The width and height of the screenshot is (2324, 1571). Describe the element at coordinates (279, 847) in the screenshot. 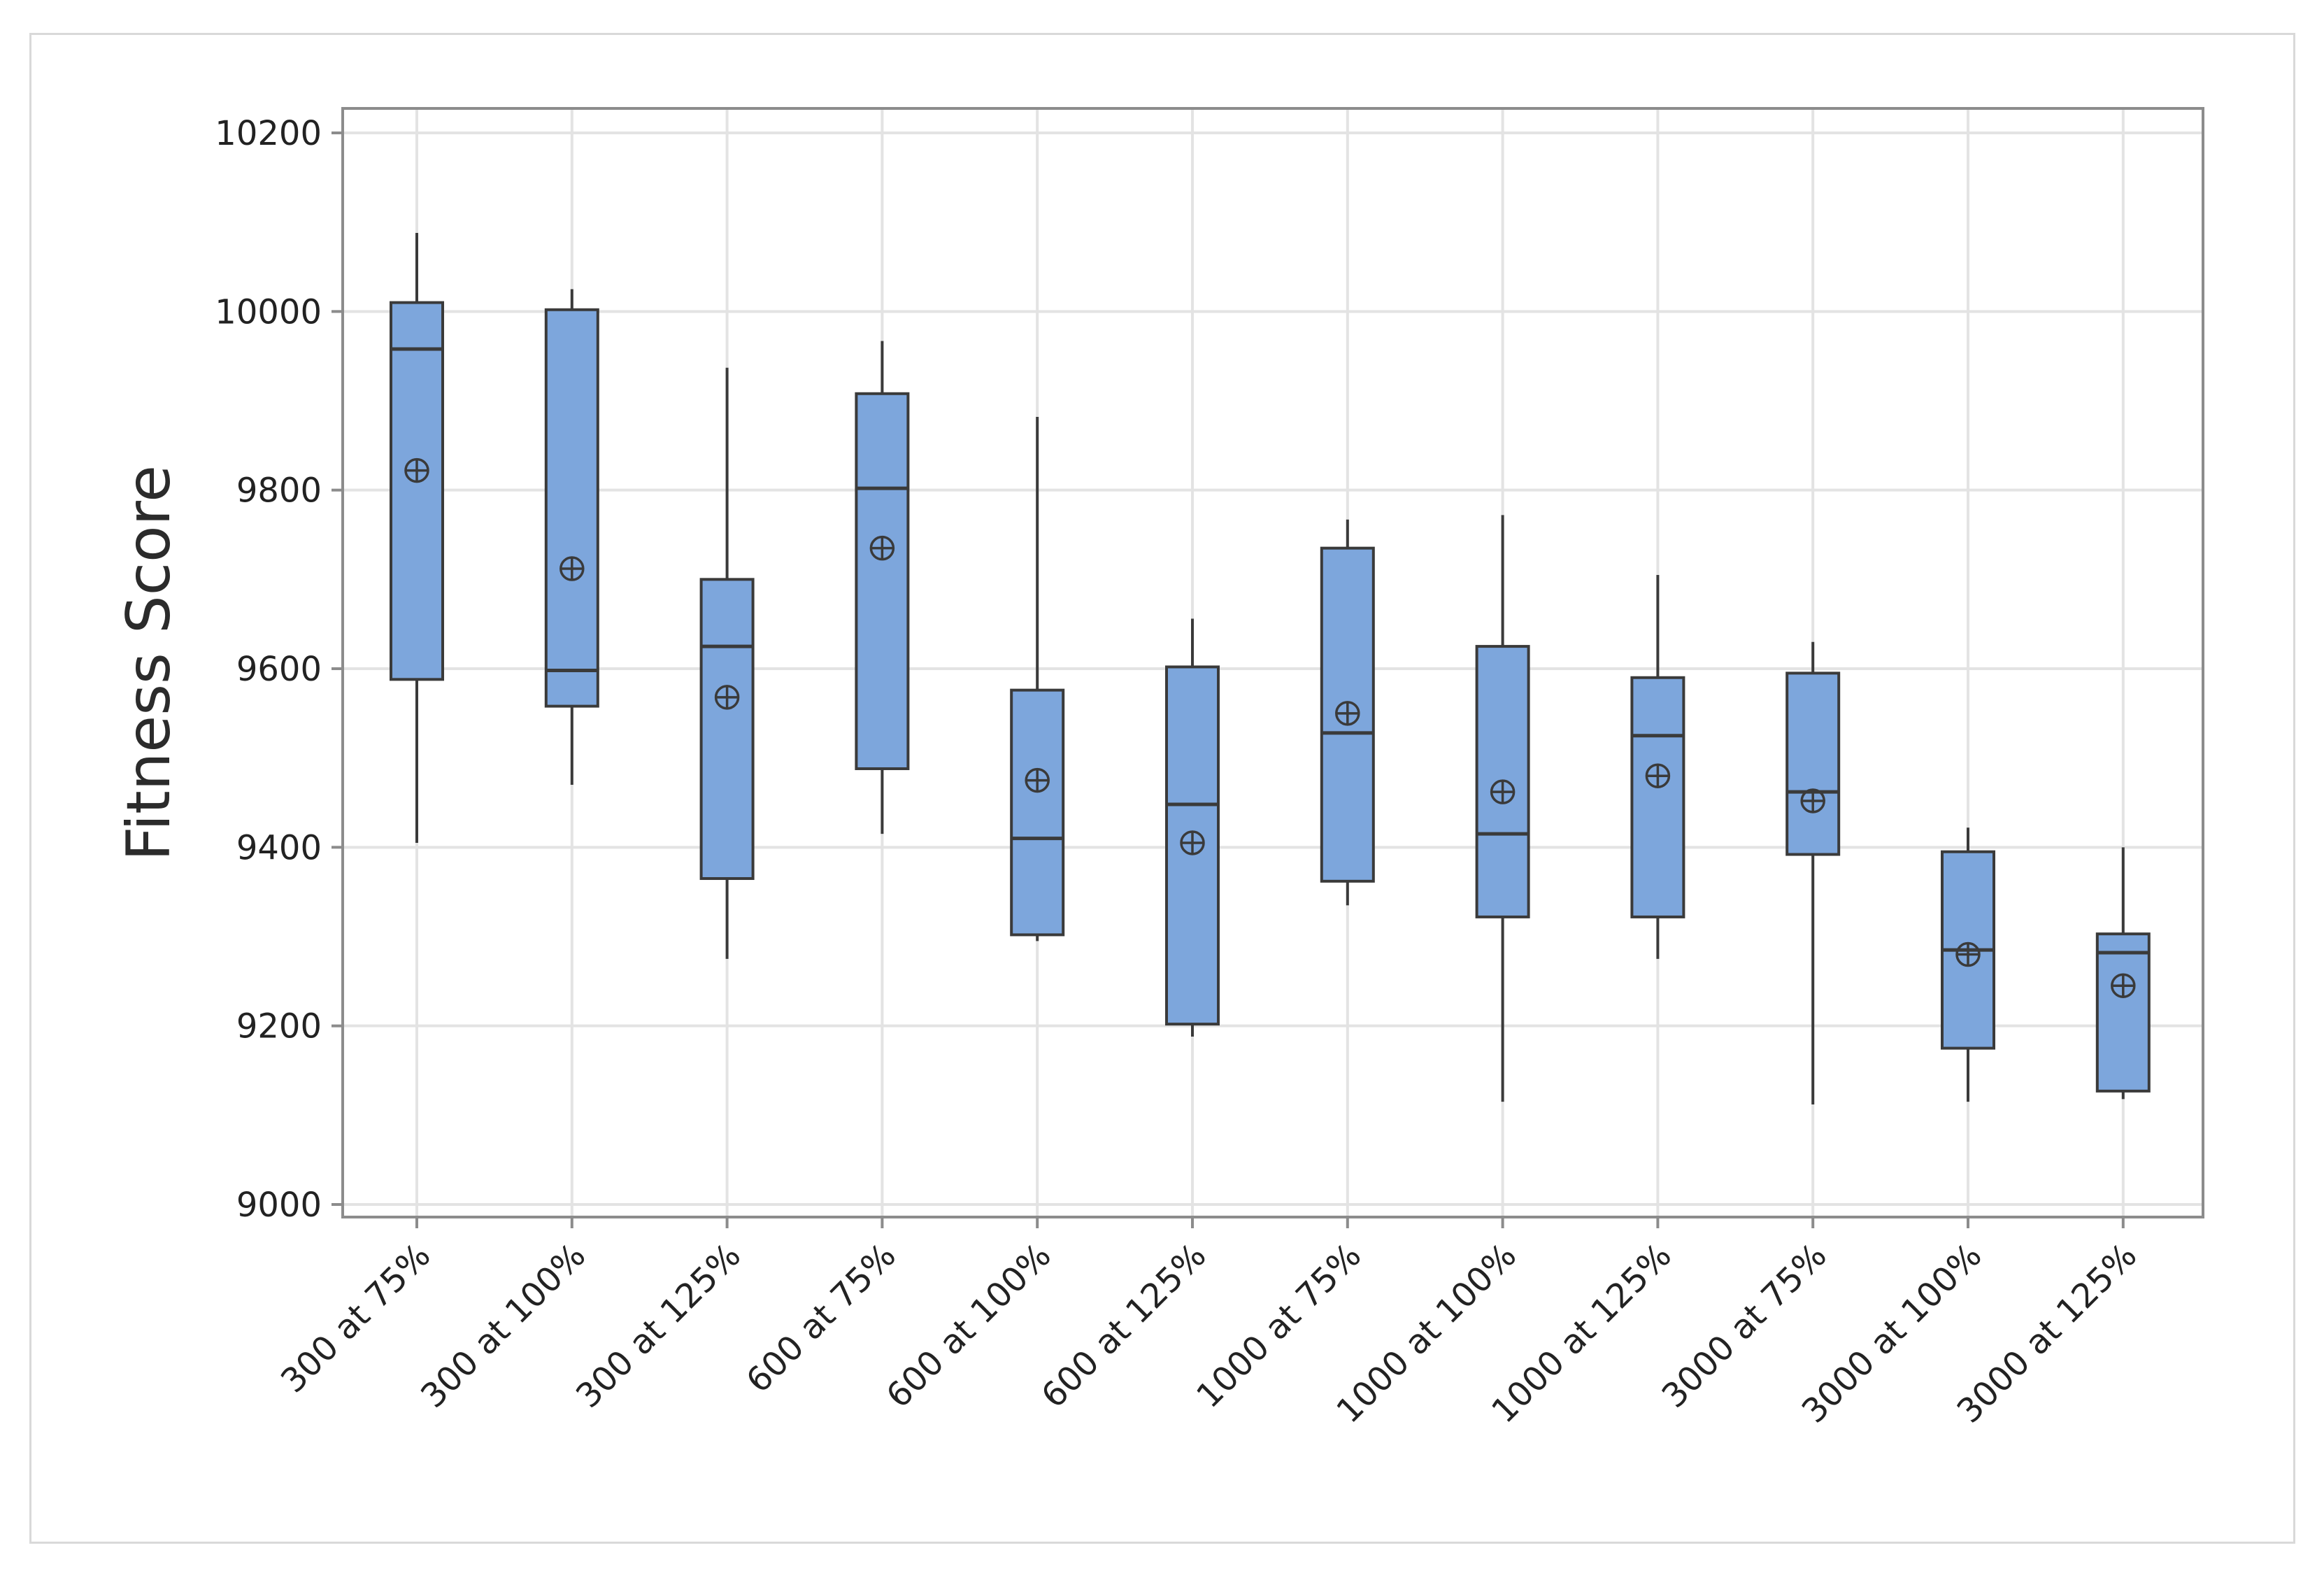

I see `y-tick-label: 9400` at that location.